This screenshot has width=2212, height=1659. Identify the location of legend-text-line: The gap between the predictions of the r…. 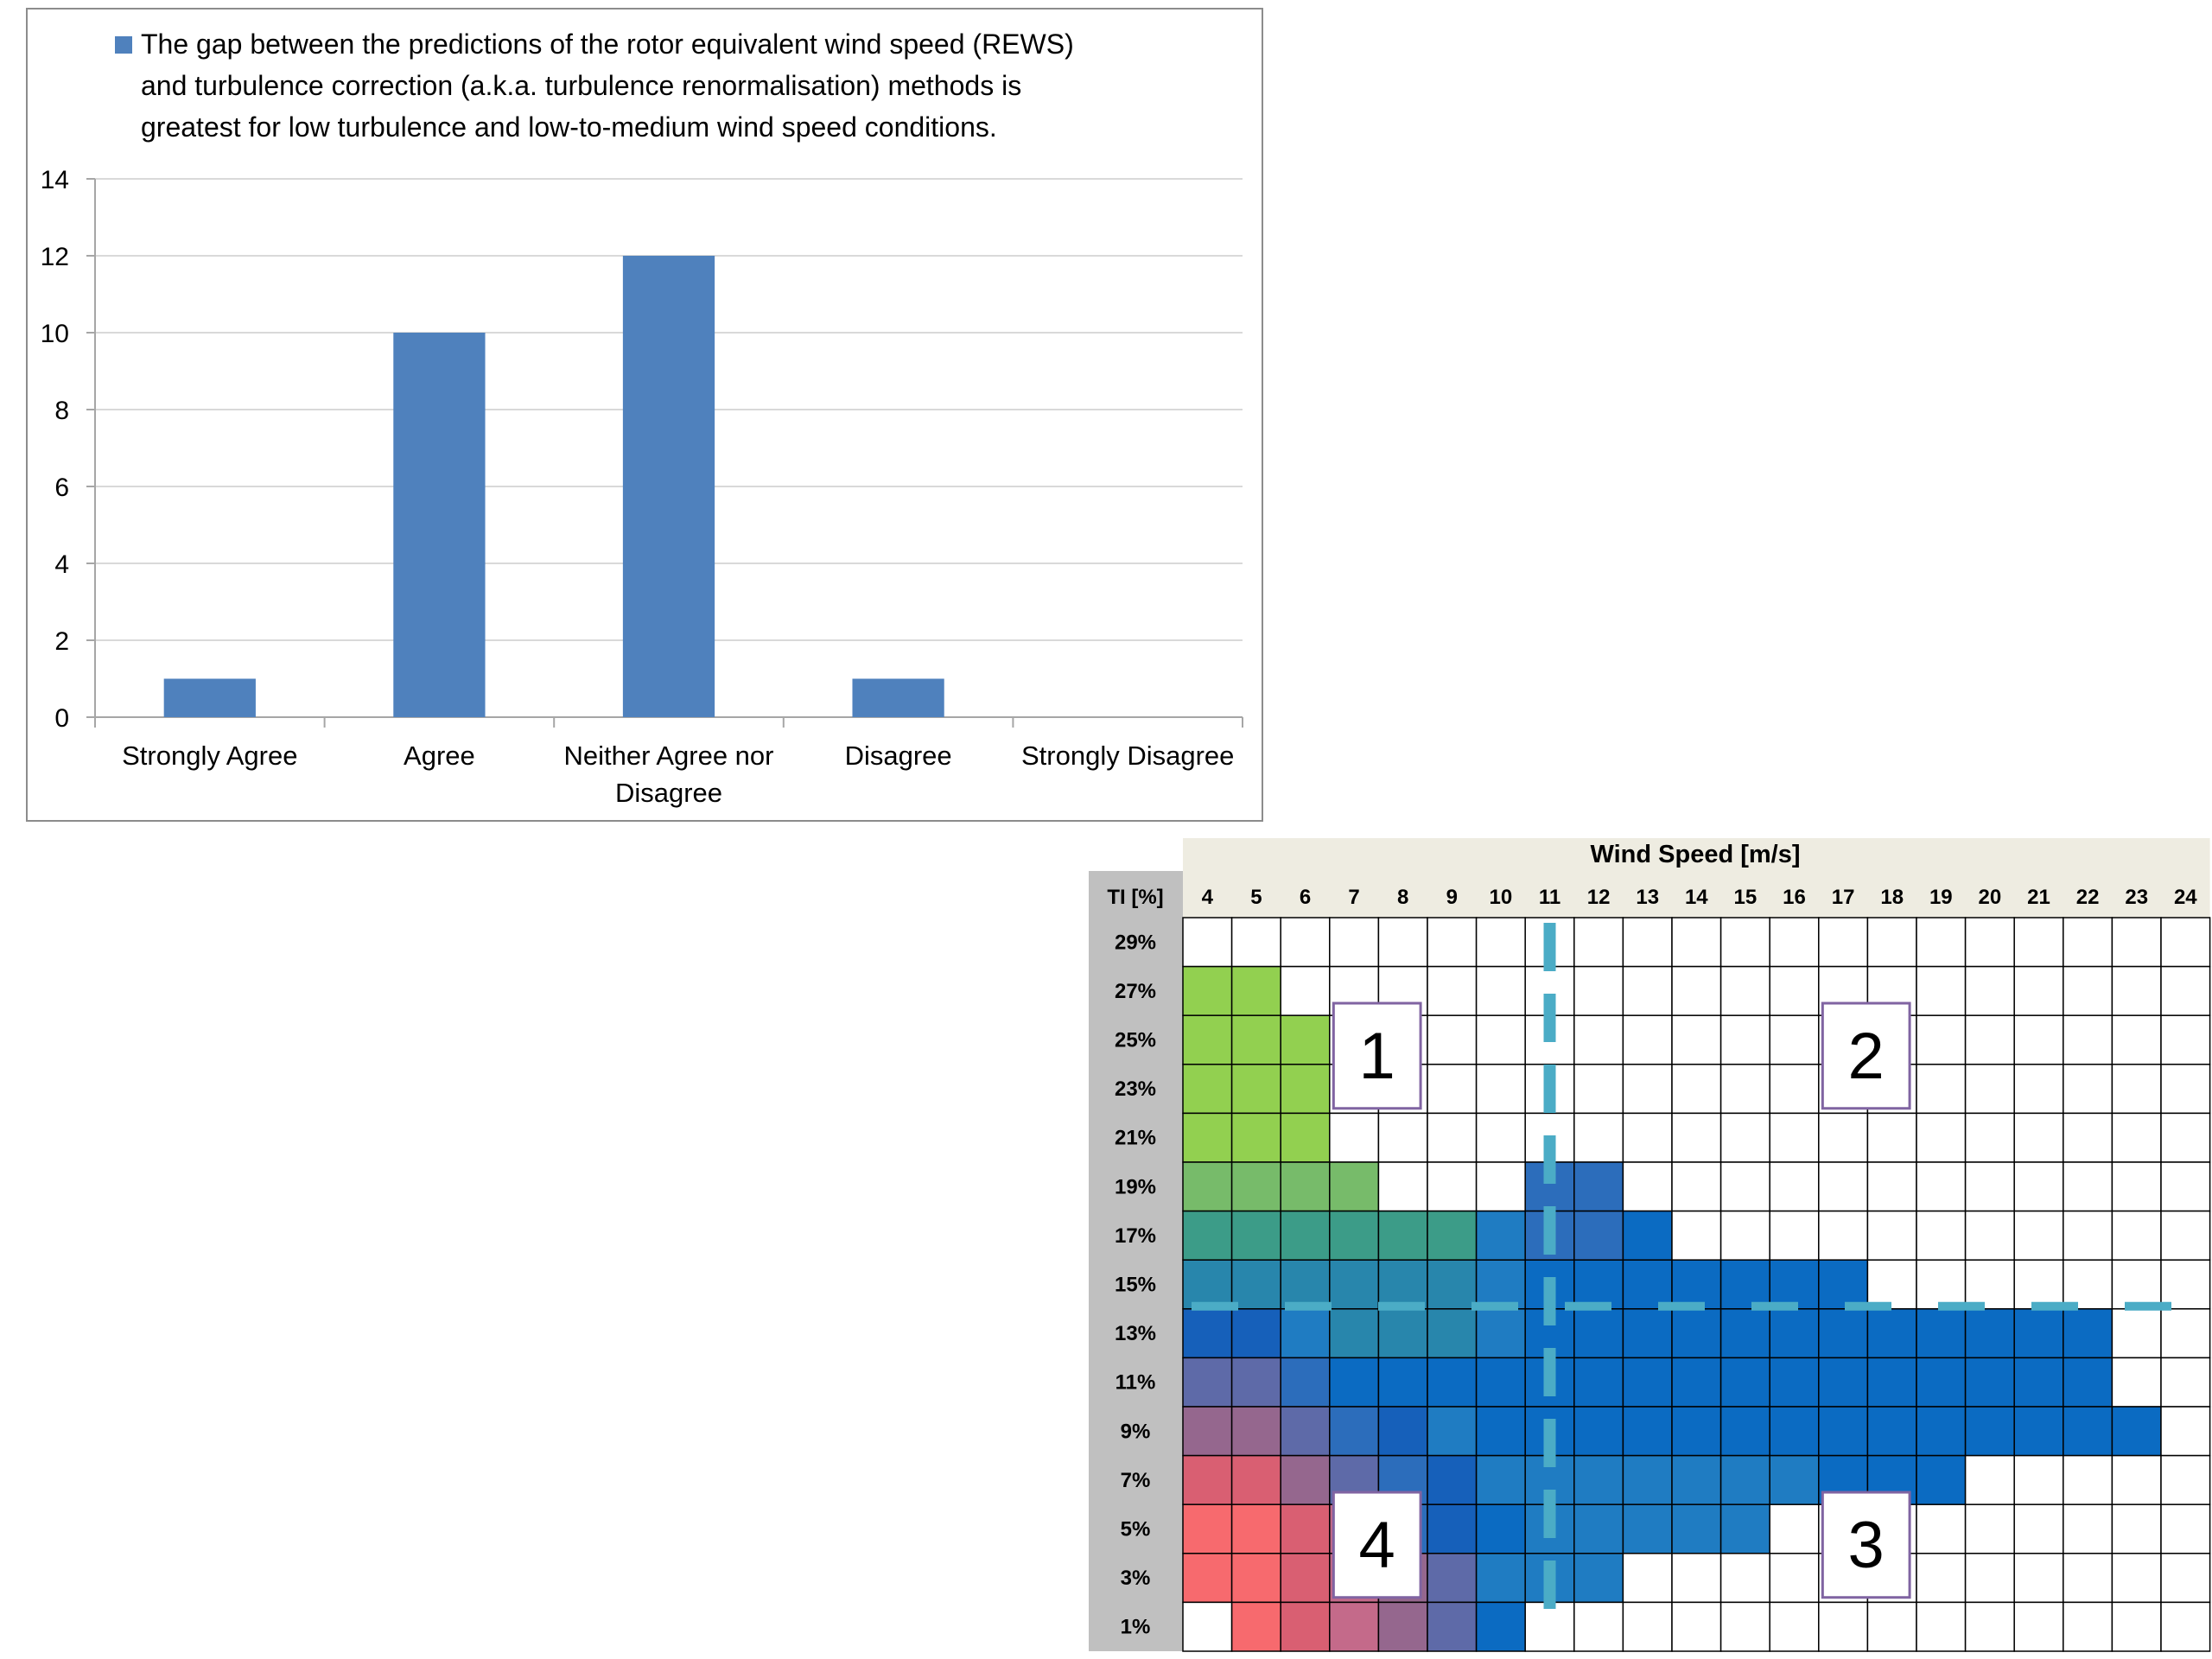
(607, 44).